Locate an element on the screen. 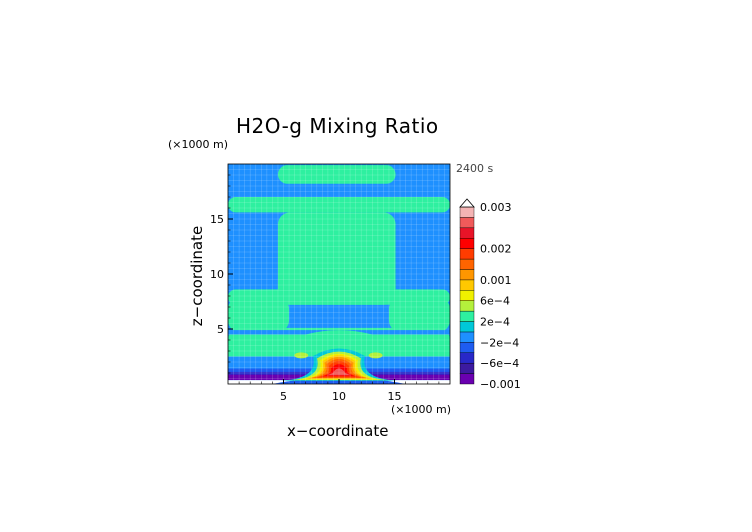  colorbar-label: 6e−4 is located at coordinates (495, 301).